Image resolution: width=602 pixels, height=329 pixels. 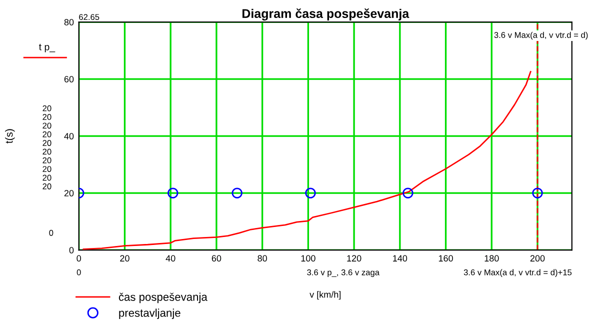 What do you see at coordinates (262, 258) in the screenshot?
I see `x-tick-label: 80` at bounding box center [262, 258].